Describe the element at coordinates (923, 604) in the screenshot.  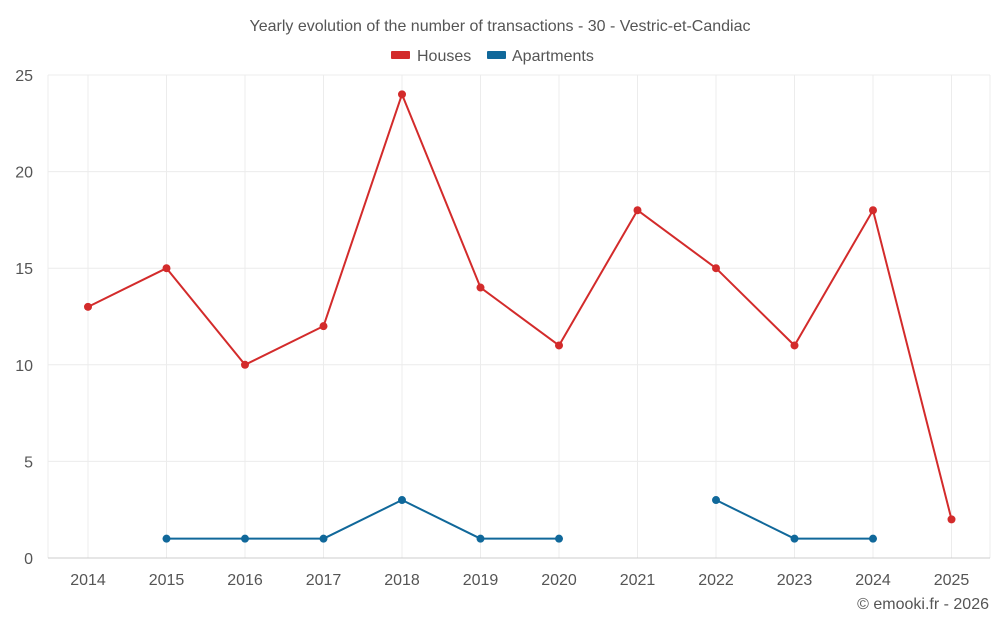
I see `footer-credit: © emooki.fr - 2026` at that location.